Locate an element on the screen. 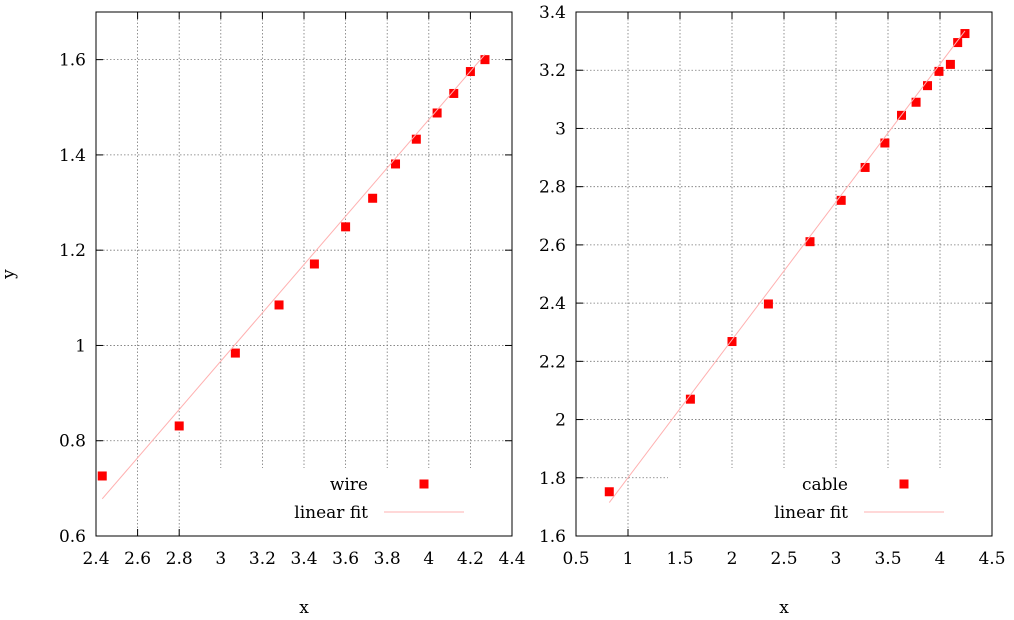 This screenshot has height=620, width=1014. y-tick-label: 3.4 is located at coordinates (552, 13).